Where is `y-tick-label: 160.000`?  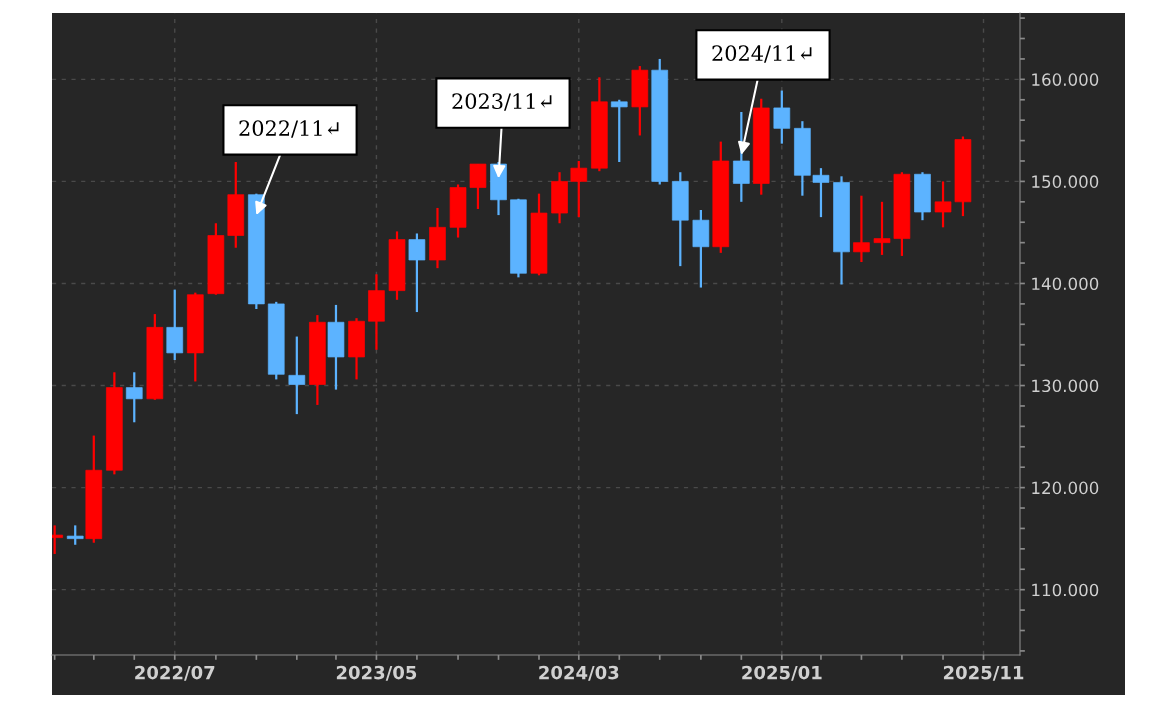
y-tick-label: 160.000 is located at coordinates (1065, 79).